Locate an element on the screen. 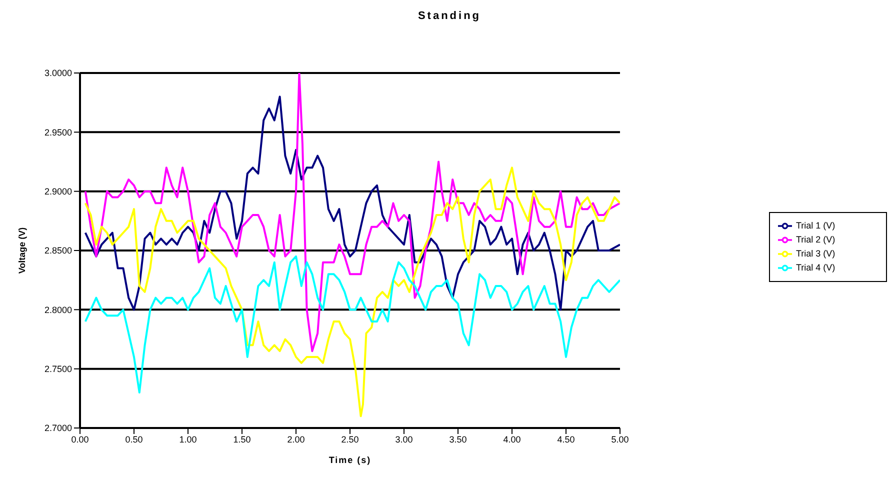  y-tick-label: 2.7000 is located at coordinates (58, 428).